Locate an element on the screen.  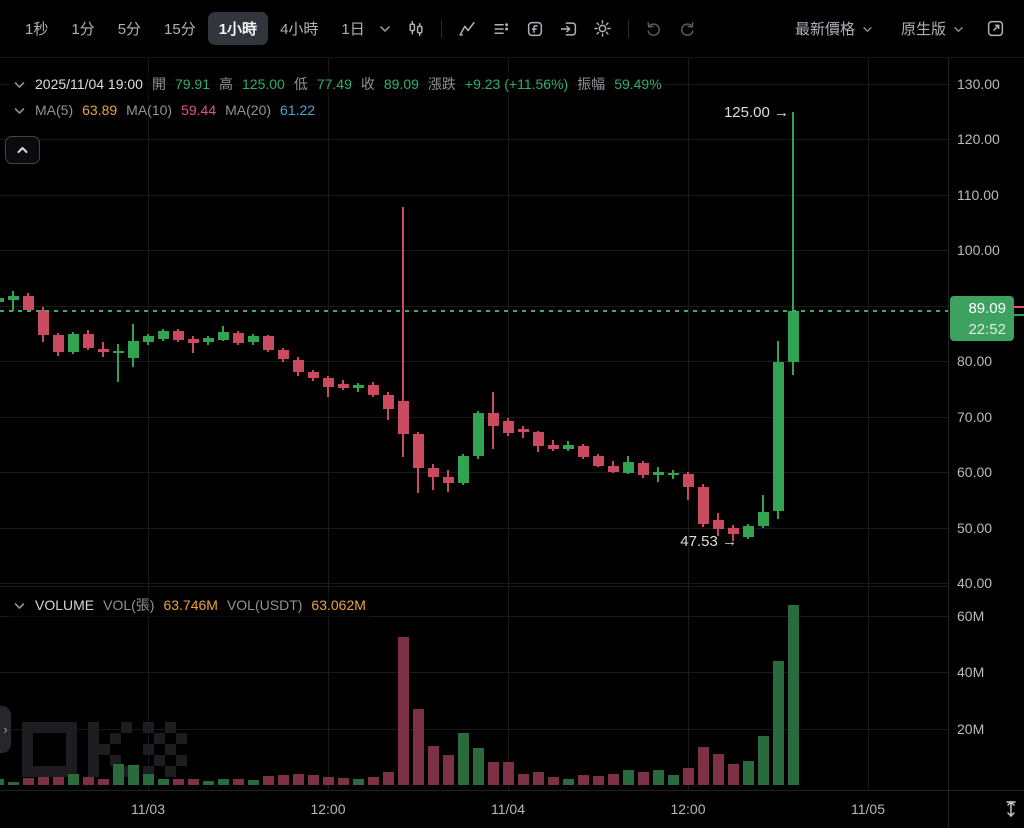
indicators-icon is located at coordinates (467, 29).